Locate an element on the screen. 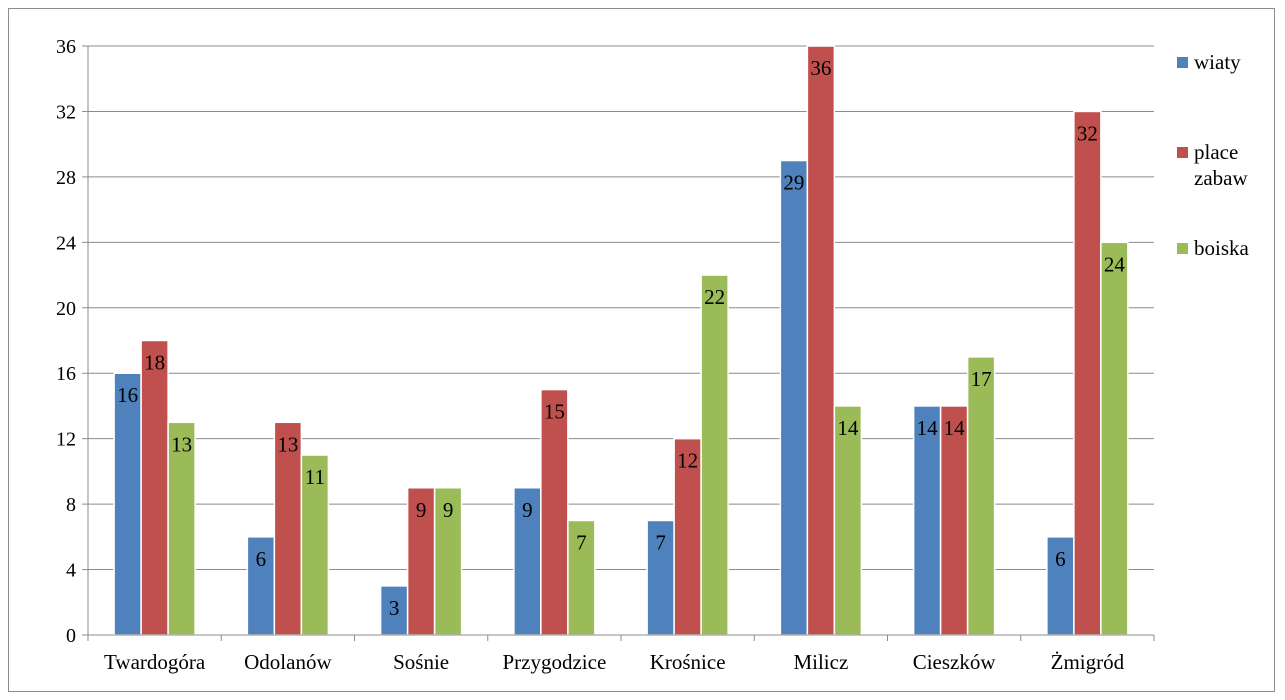 This screenshot has width=1285, height=700. x-category-label: Odolanów is located at coordinates (288, 662).